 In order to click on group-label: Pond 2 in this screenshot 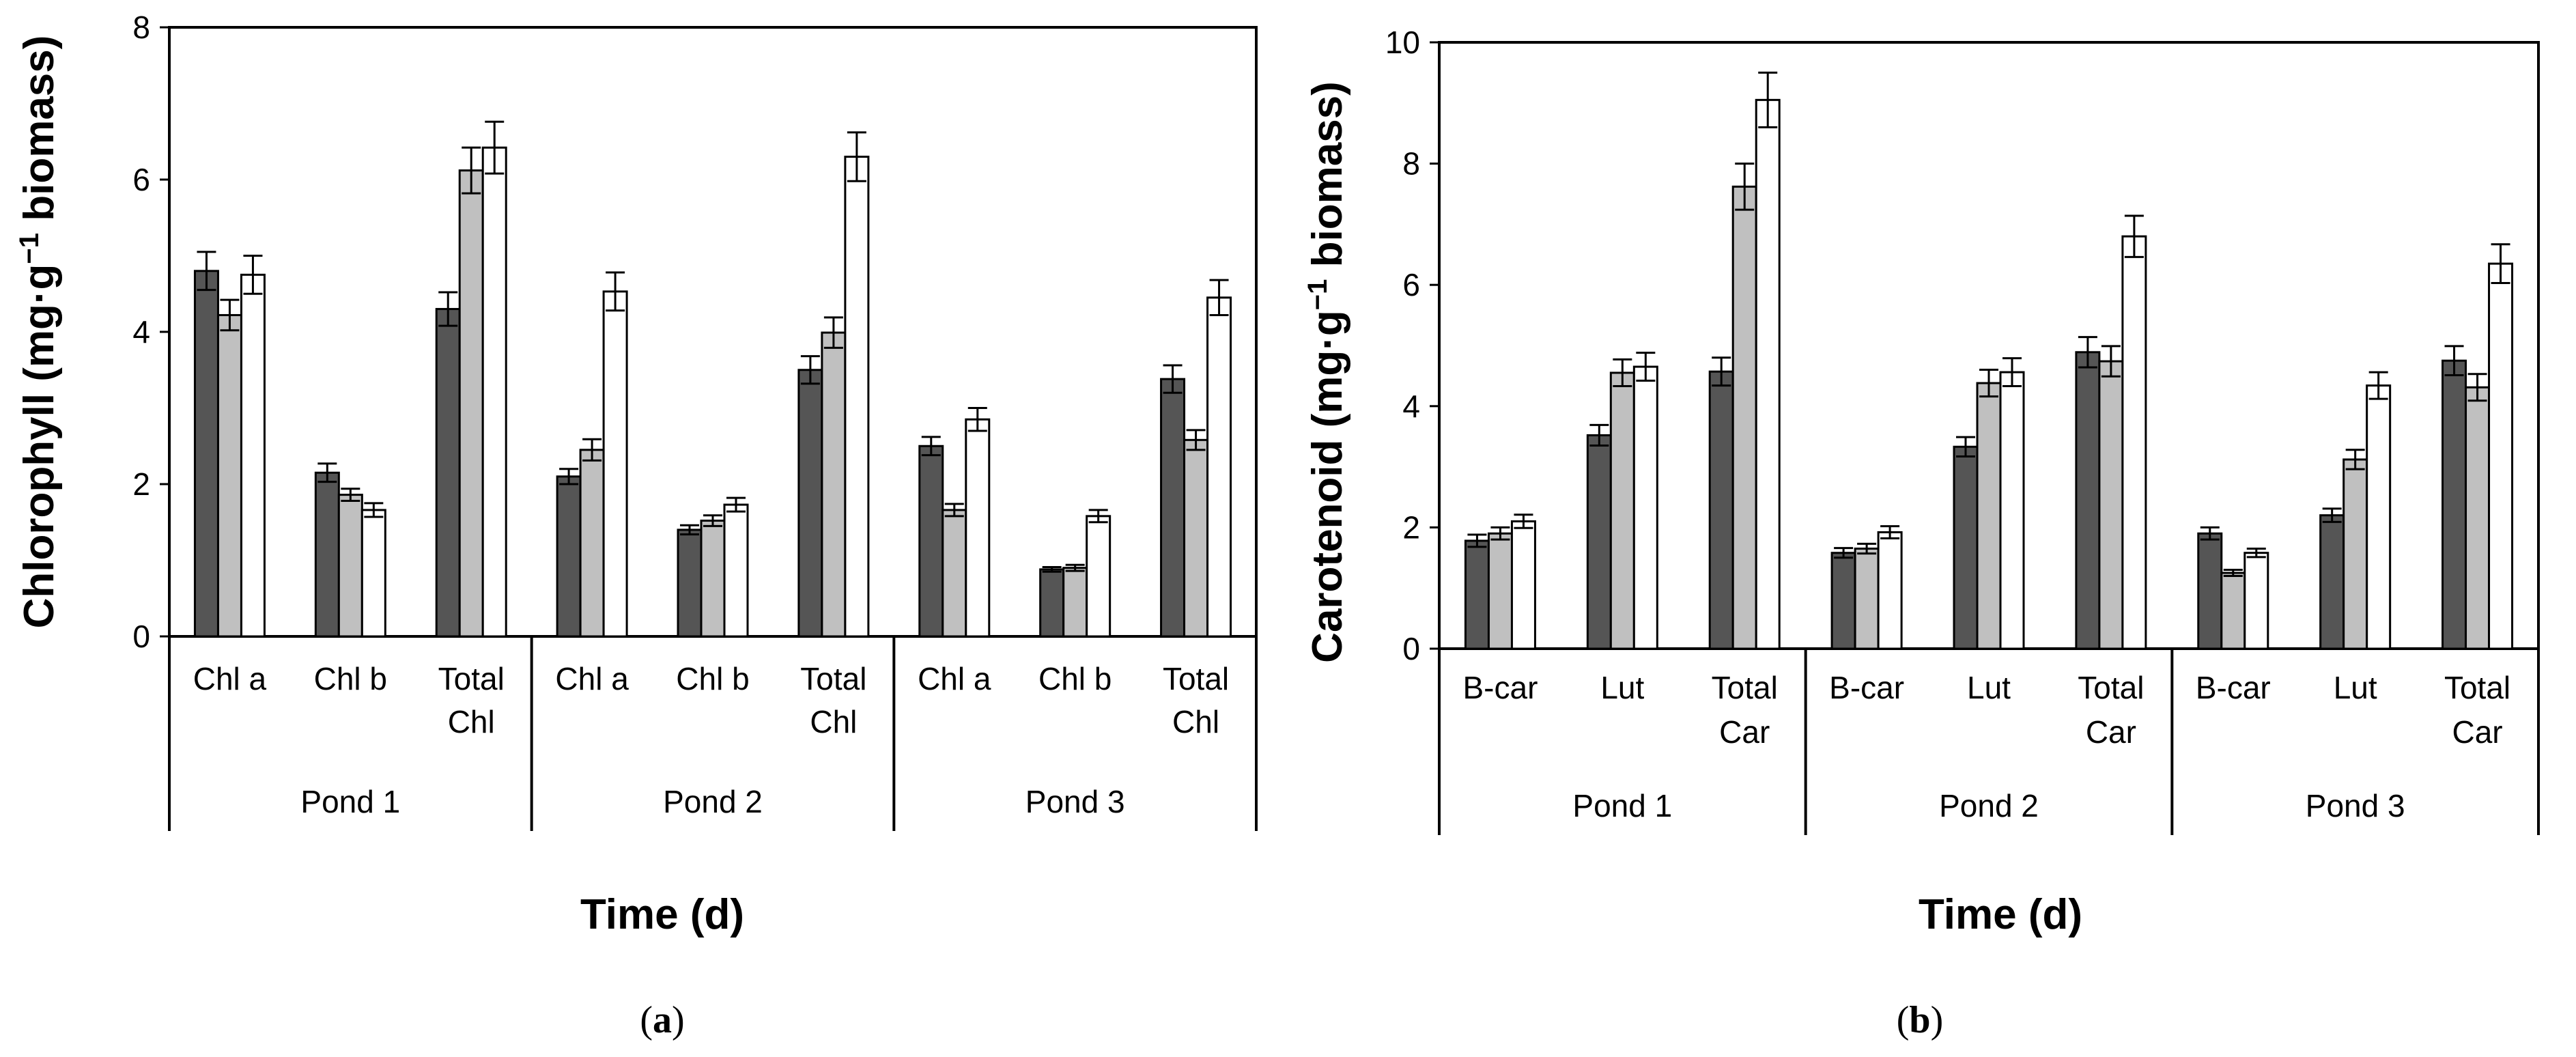, I will do `click(1989, 805)`.